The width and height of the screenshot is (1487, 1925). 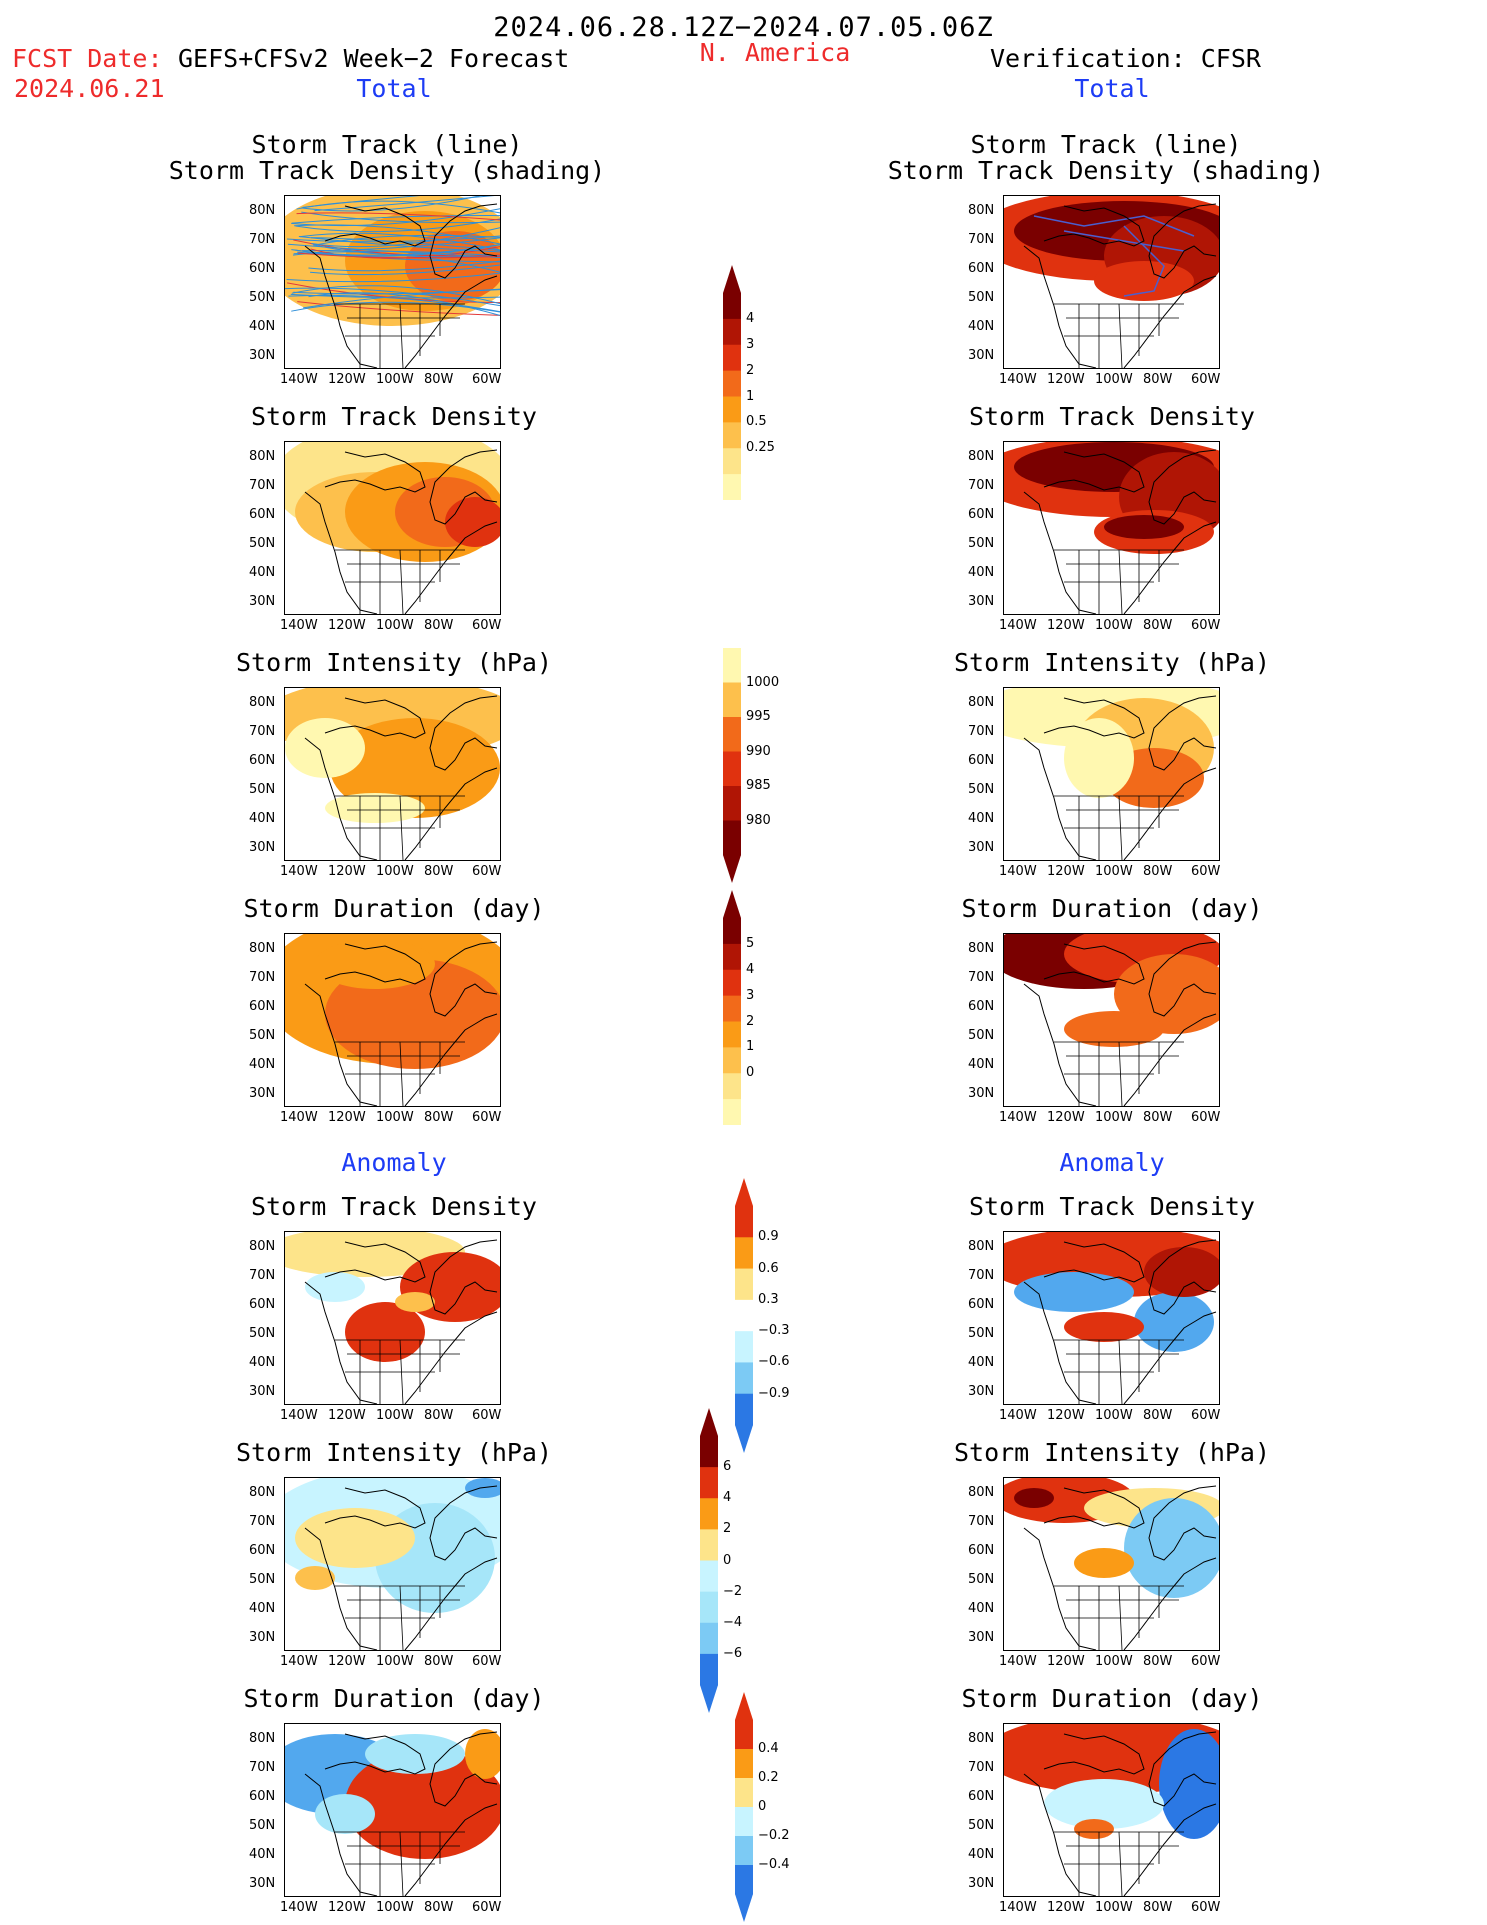 I want to click on colorbar-tick-label: 0.3, so click(x=768, y=1299).